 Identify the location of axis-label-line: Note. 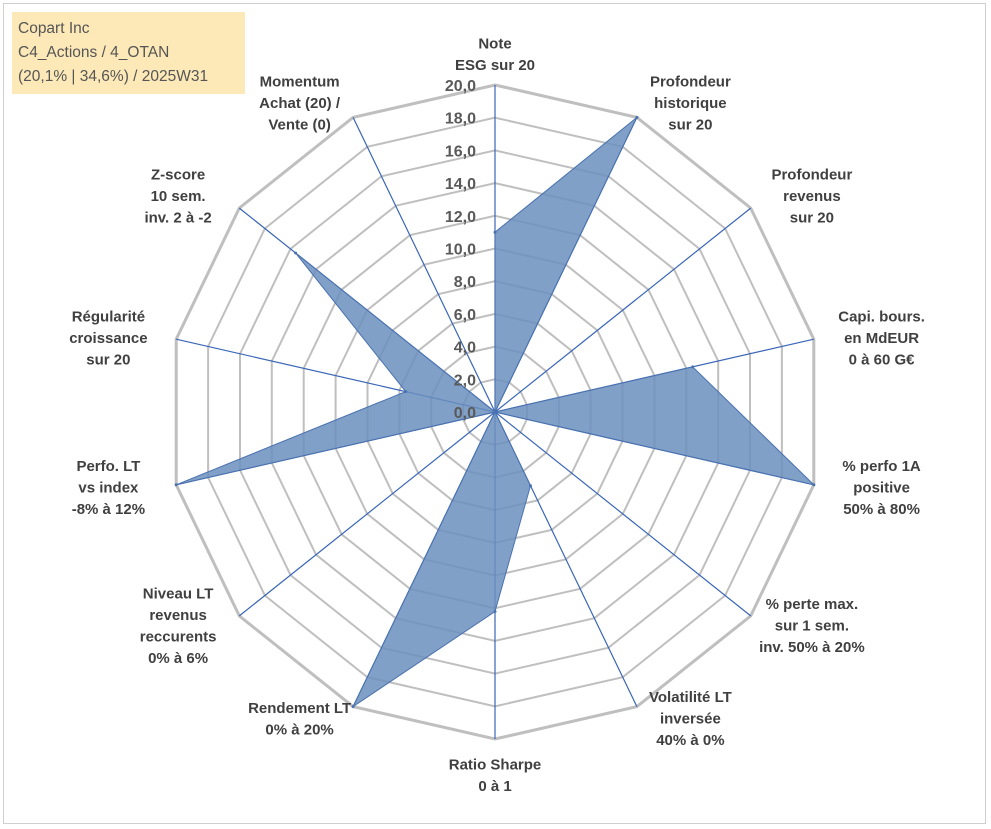
(494, 44).